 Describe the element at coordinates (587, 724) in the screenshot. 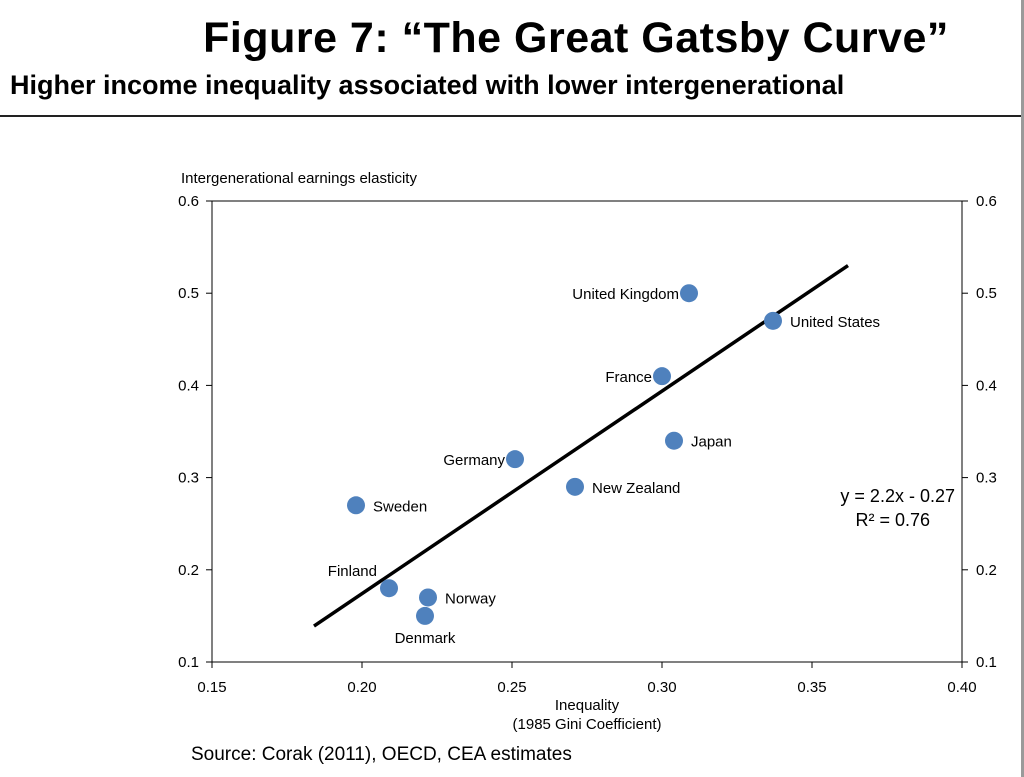

I see `x-axis-sublabel: (1985 Gini Coefficient)` at that location.